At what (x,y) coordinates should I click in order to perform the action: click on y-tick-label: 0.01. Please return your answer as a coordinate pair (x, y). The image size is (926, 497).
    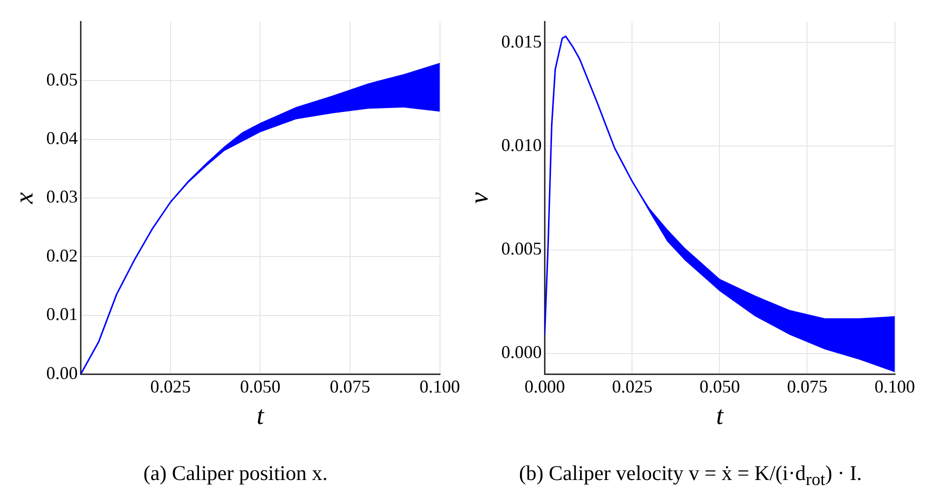
    Looking at the image, I should click on (62, 314).